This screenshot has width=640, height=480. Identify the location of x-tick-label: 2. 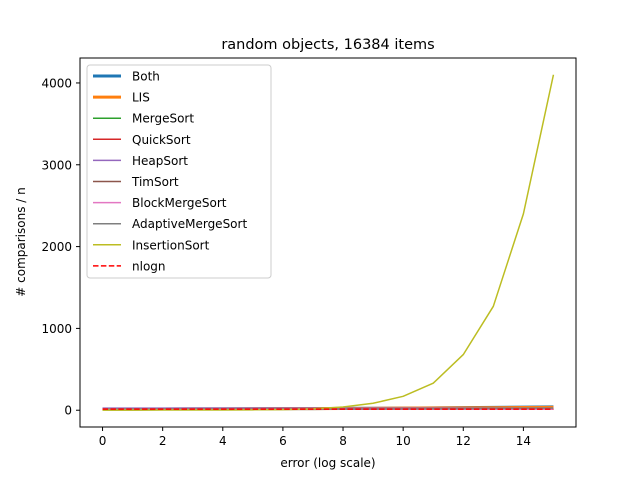
(163, 441).